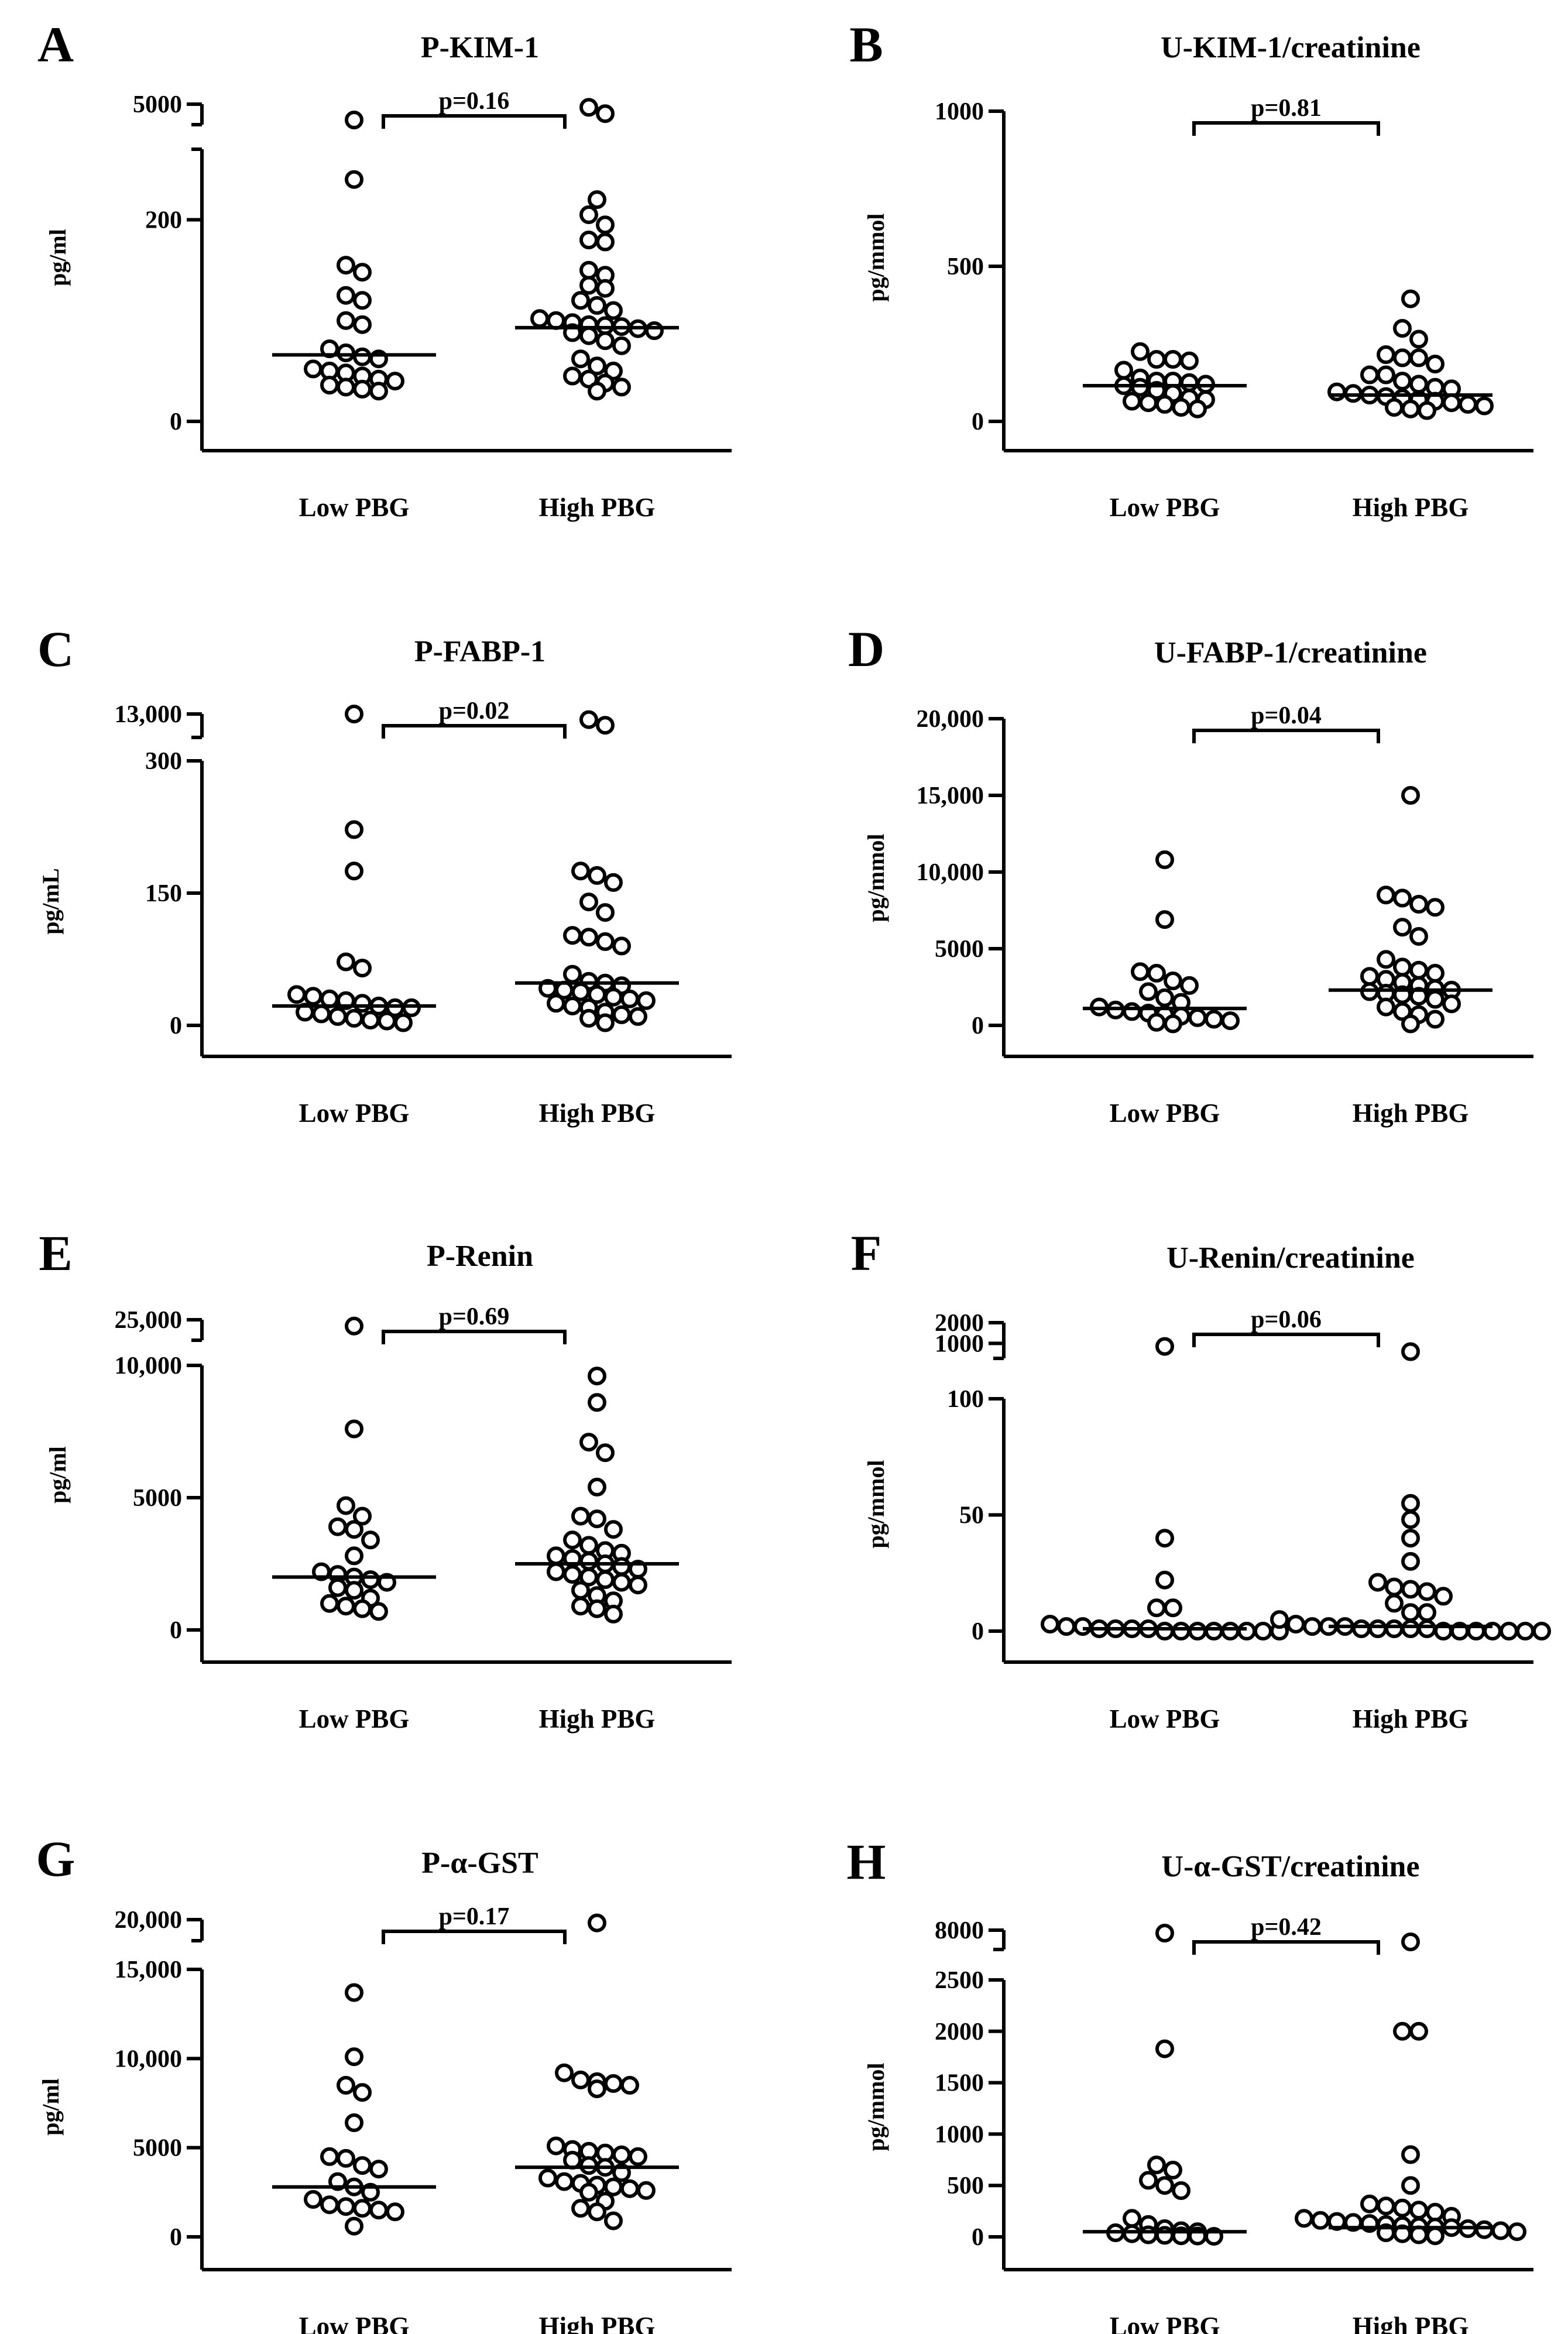 This screenshot has height=2334, width=1568. What do you see at coordinates (960, 1323) in the screenshot?
I see `y-tick-label: 2000` at bounding box center [960, 1323].